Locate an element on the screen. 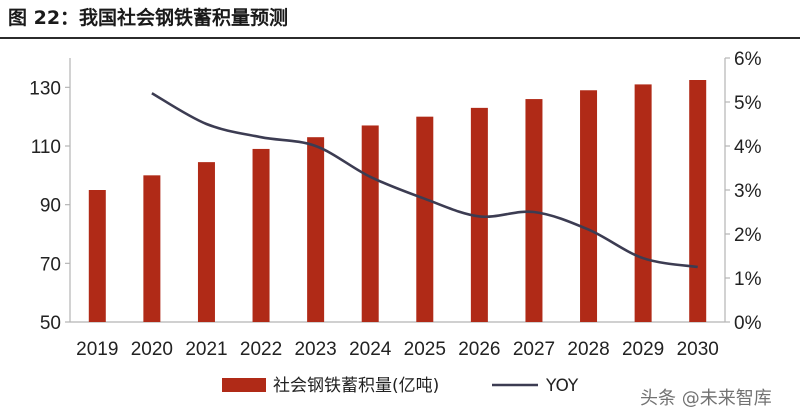 This screenshot has height=420, width=800. x-tick-label: 2024 is located at coordinates (370, 349).